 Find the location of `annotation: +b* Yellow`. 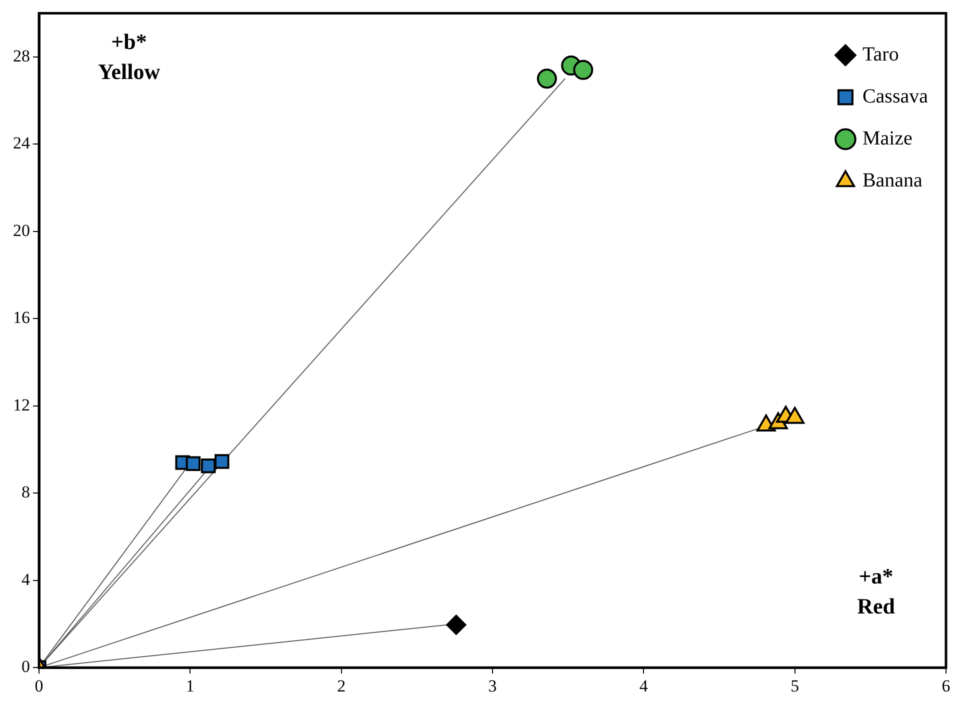

annotation: +b* Yellow is located at coordinates (129, 56).